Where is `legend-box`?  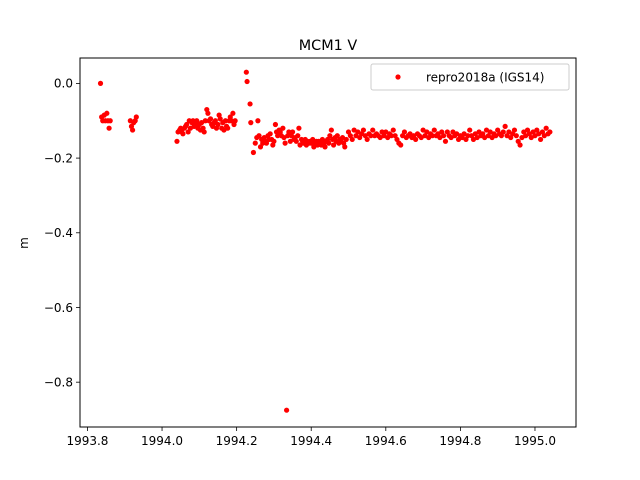
legend-box is located at coordinates (470, 77).